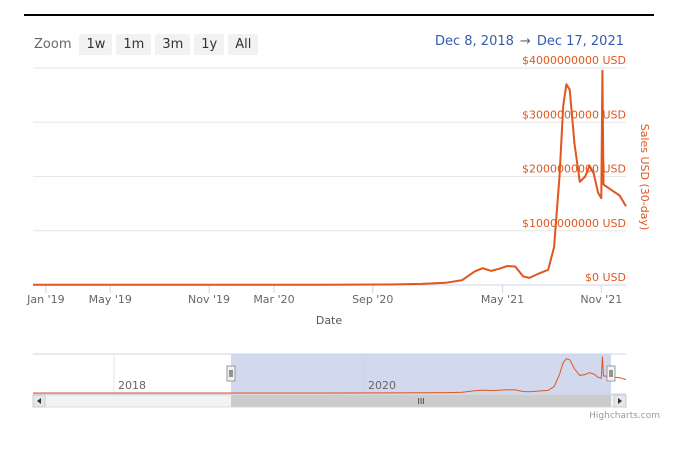  What do you see at coordinates (96, 44) in the screenshot?
I see `zoom-1w-button: 1w` at bounding box center [96, 44].